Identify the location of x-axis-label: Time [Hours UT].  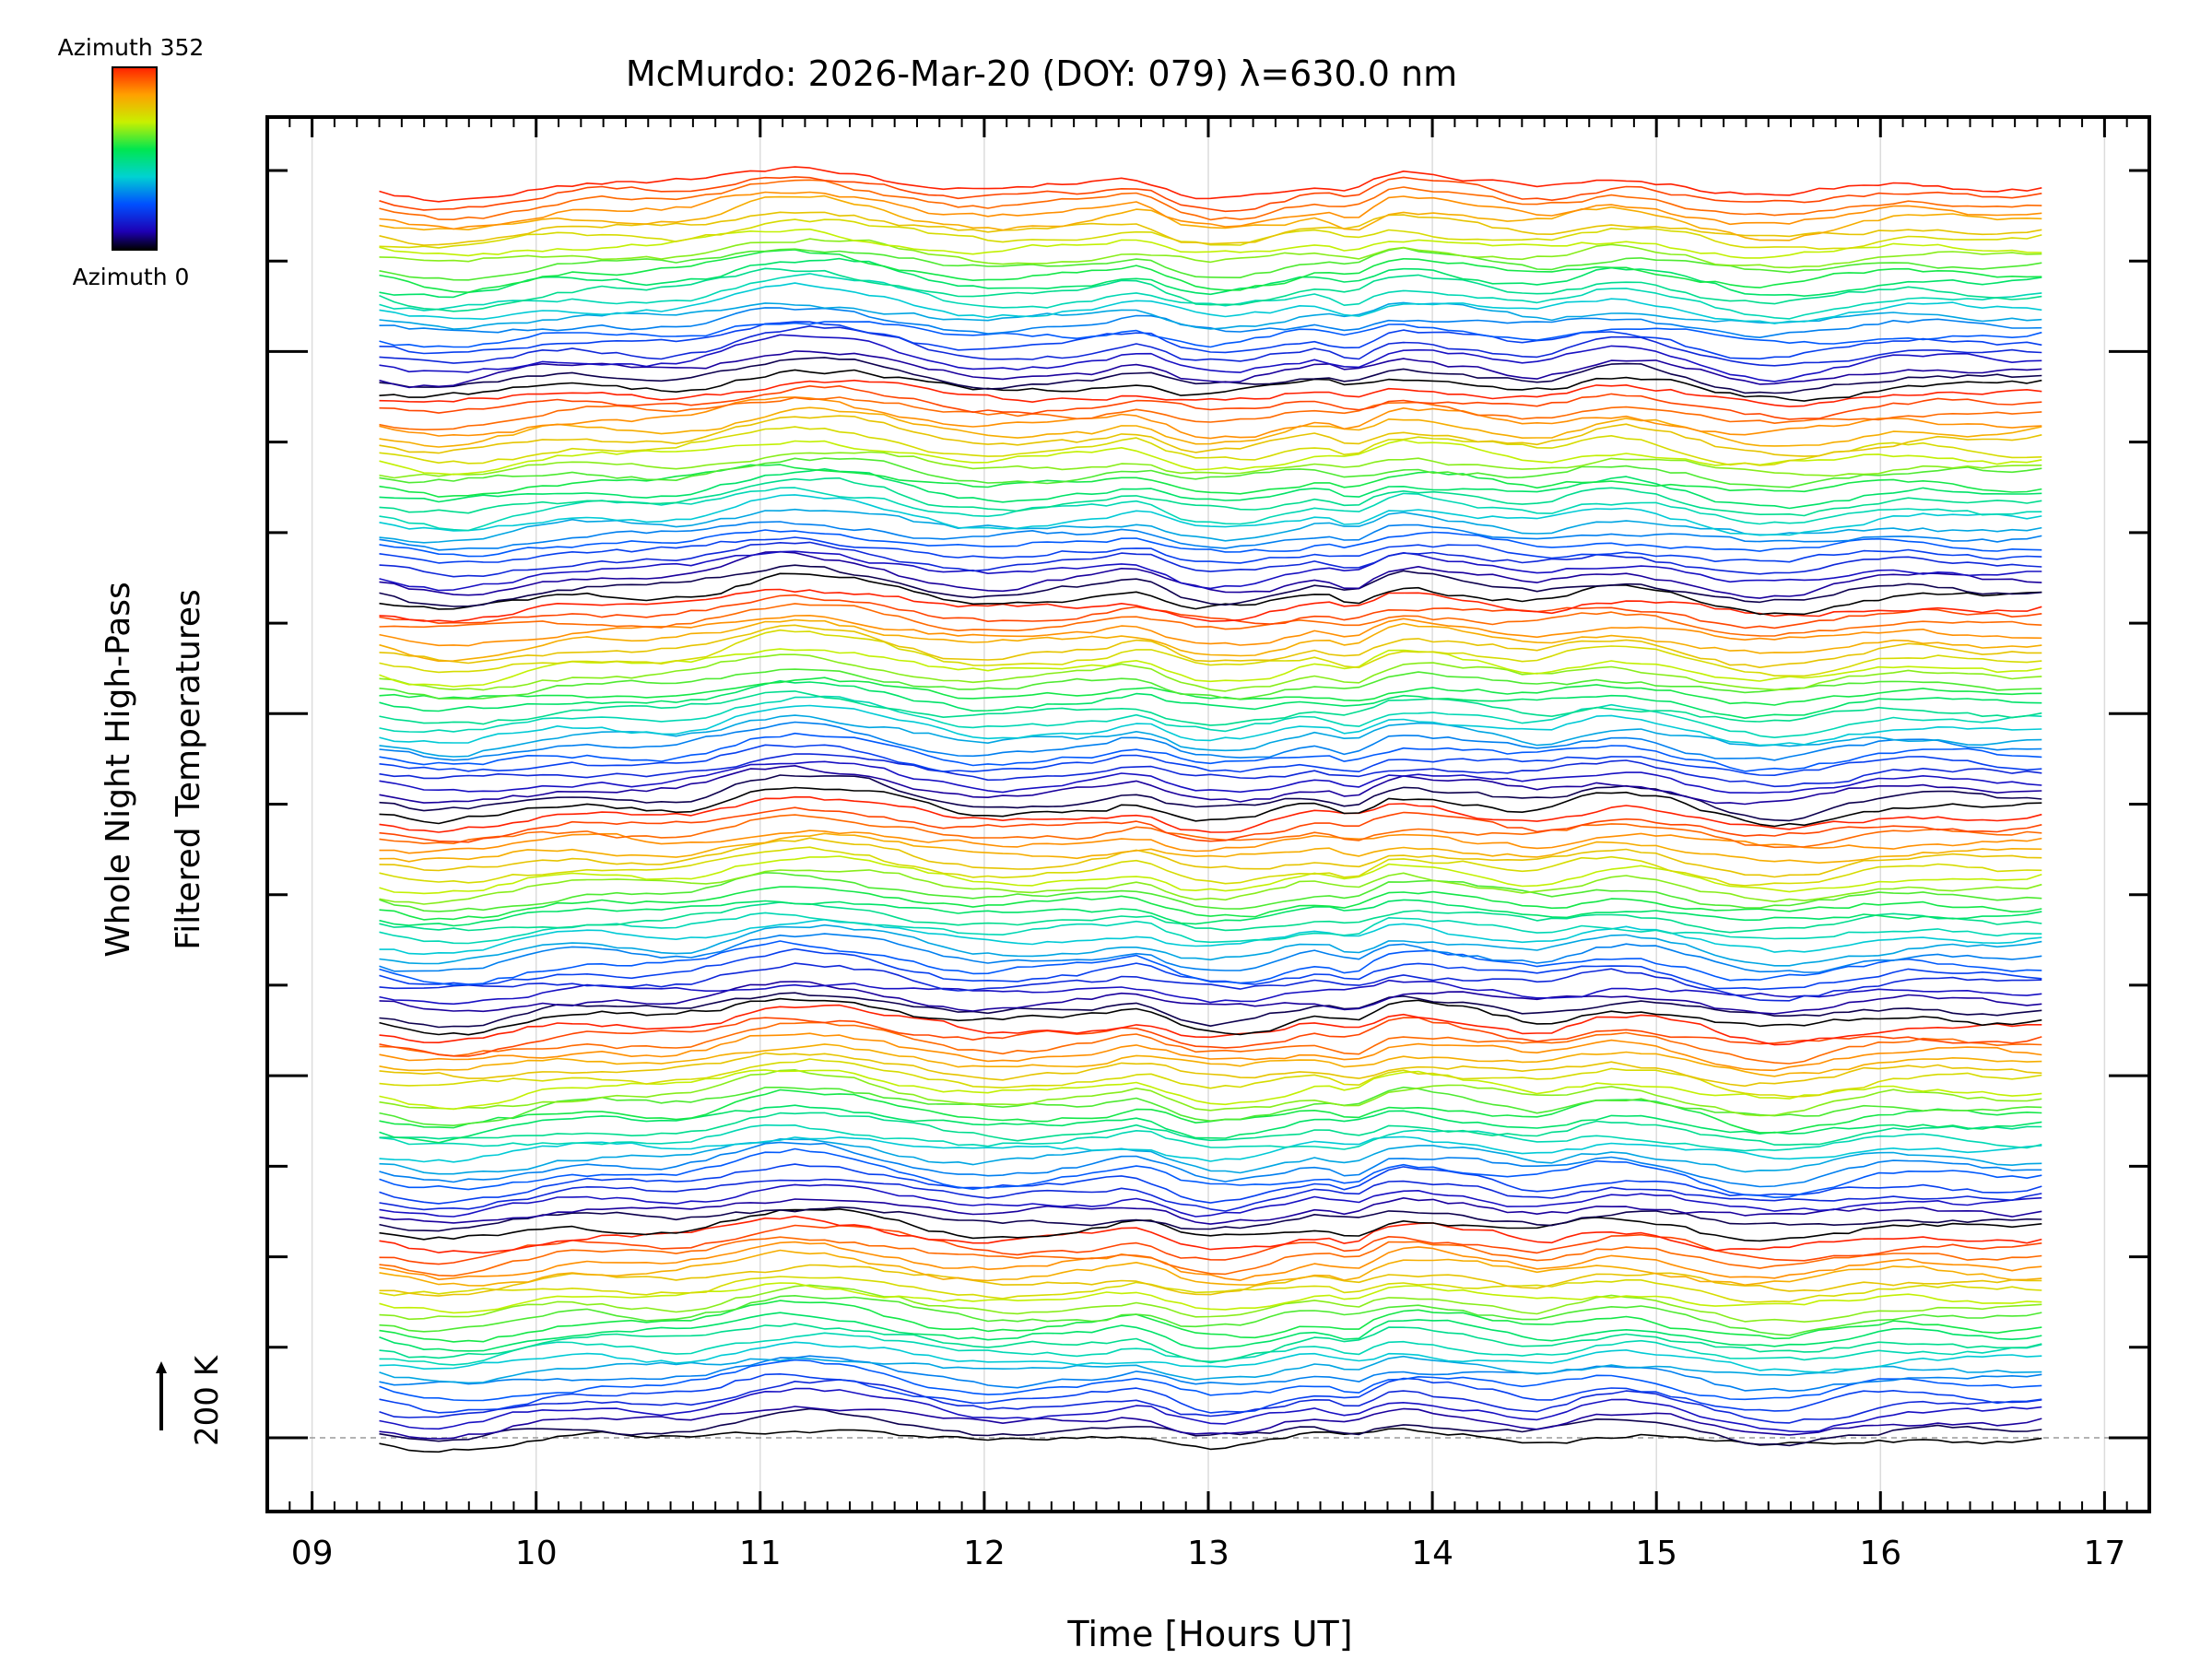
(1209, 1634).